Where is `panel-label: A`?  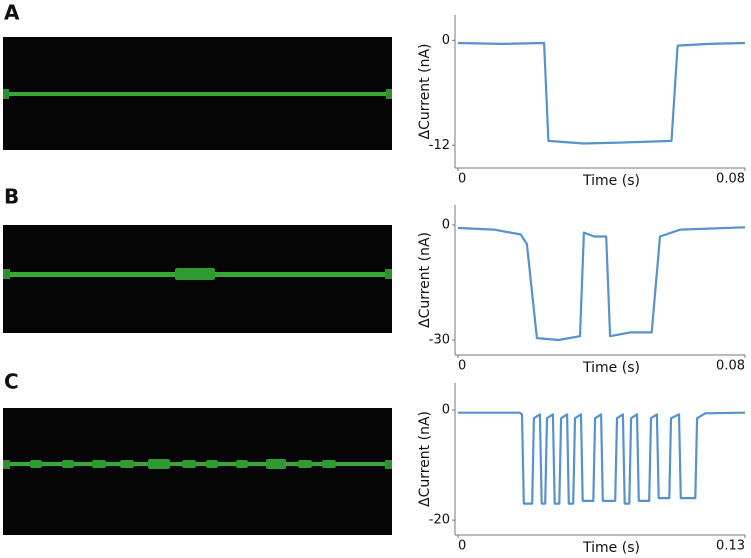 panel-label: A is located at coordinates (12, 13).